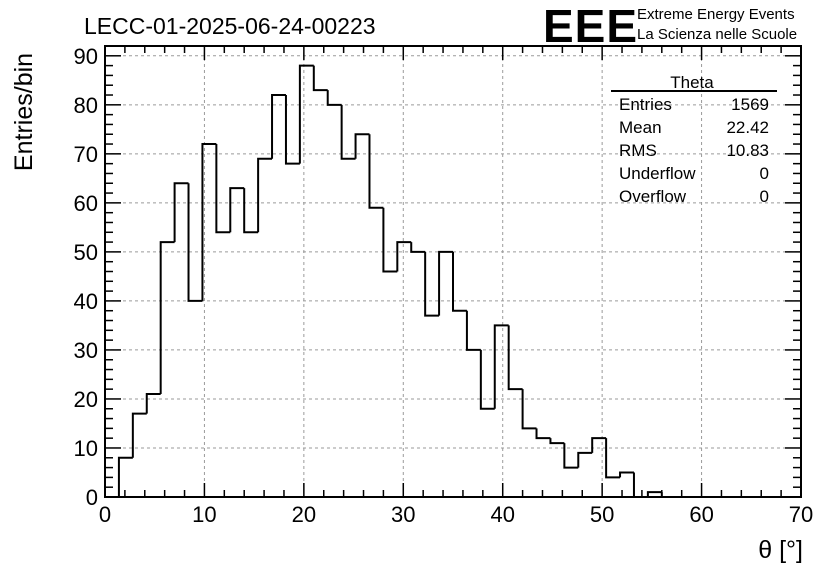 The width and height of the screenshot is (836, 572). What do you see at coordinates (86, 301) in the screenshot?
I see `y-tick-label: 40` at bounding box center [86, 301].